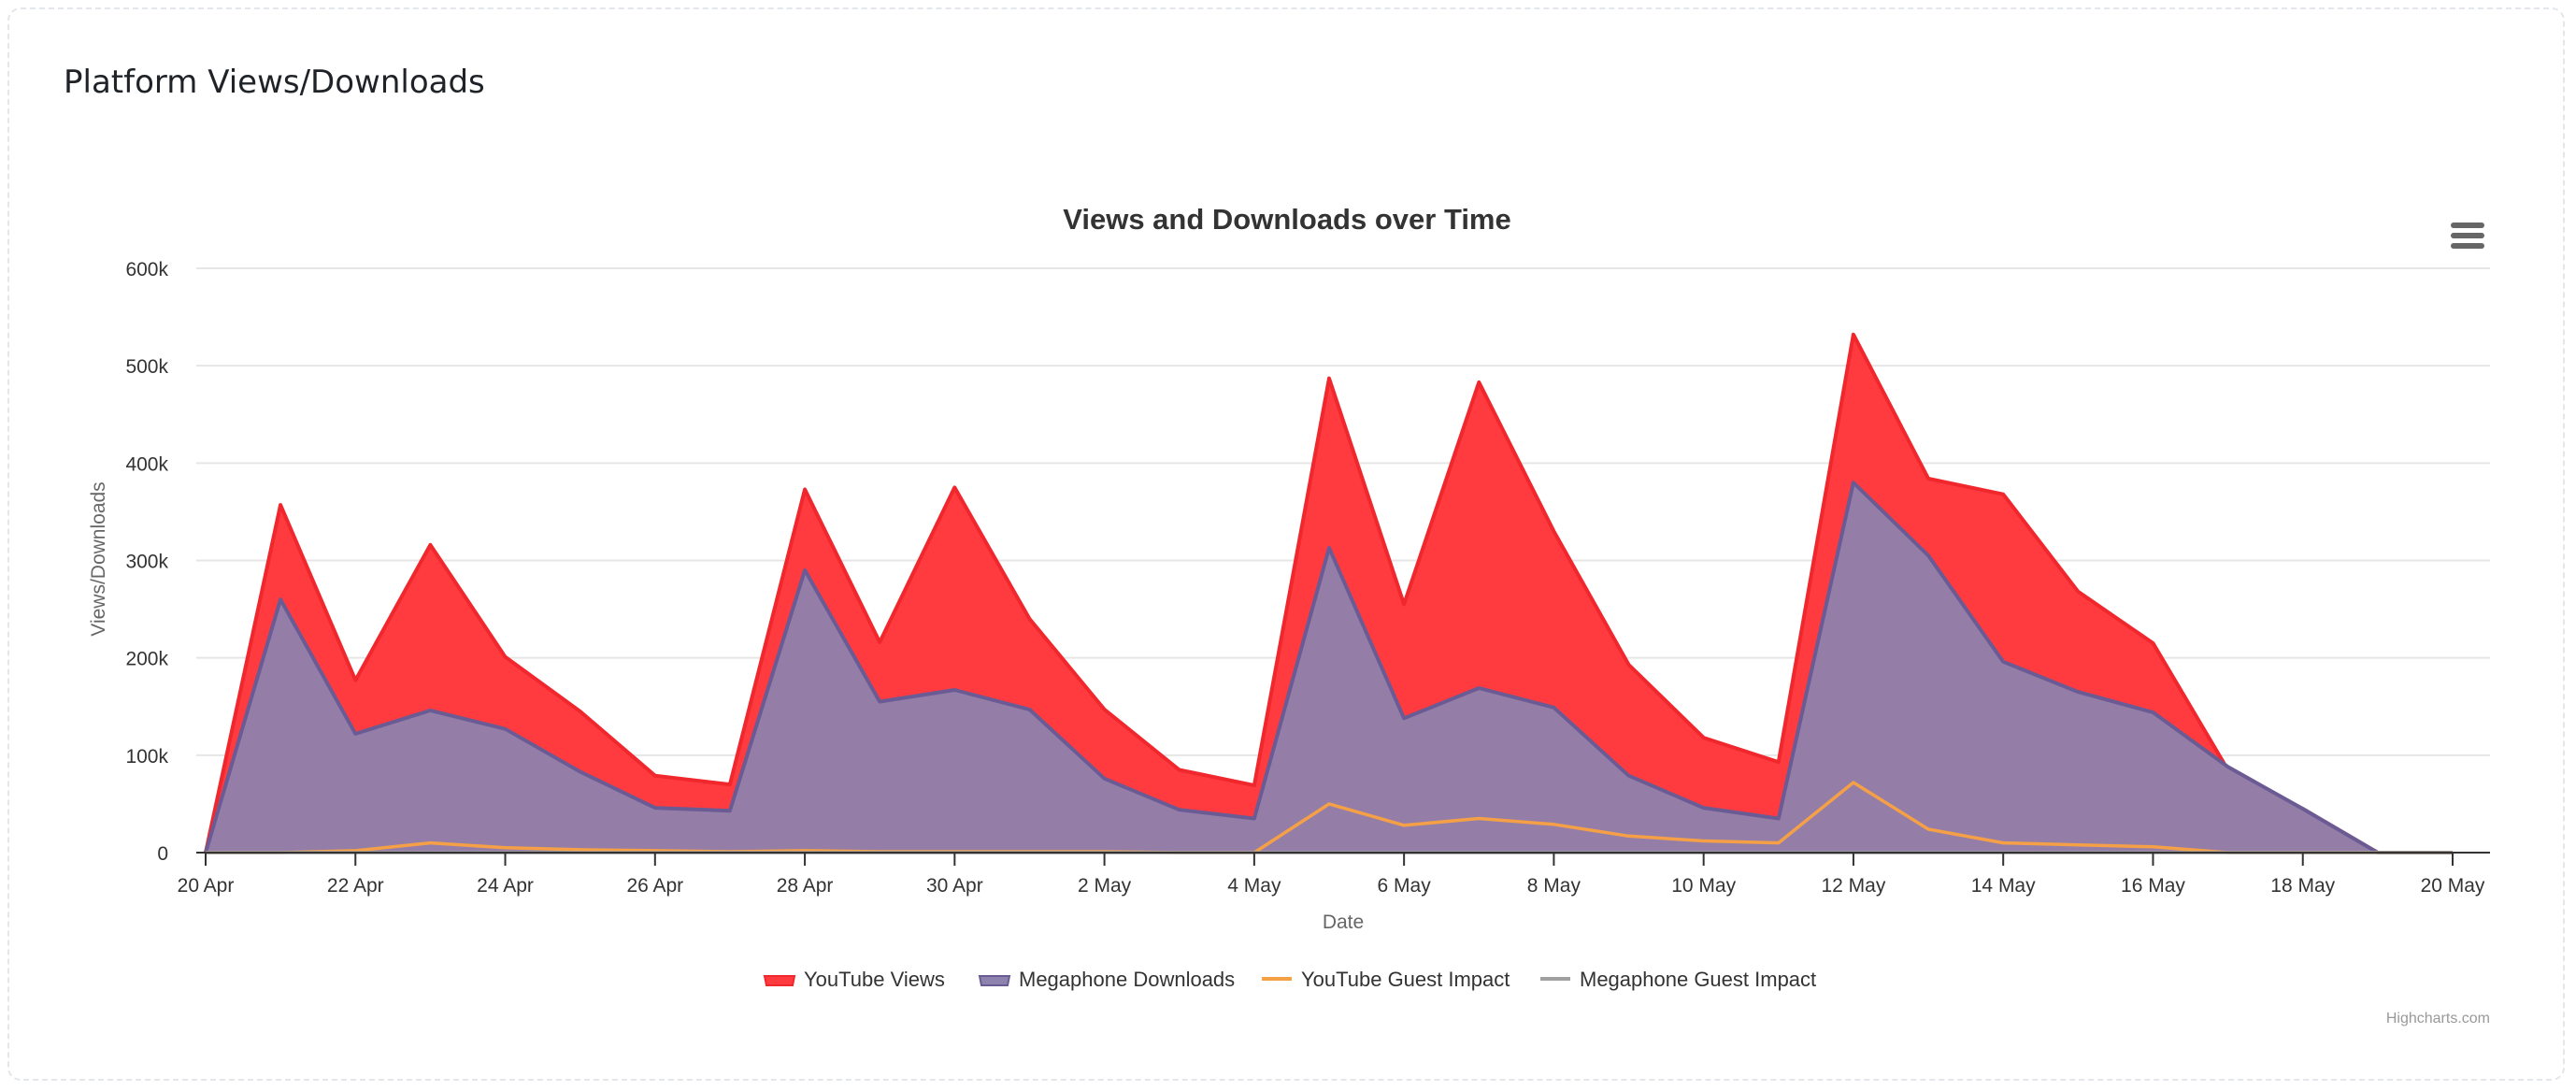 The width and height of the screenshot is (2576, 1091). I want to click on card-title: Platform Views/Downloads, so click(274, 82).